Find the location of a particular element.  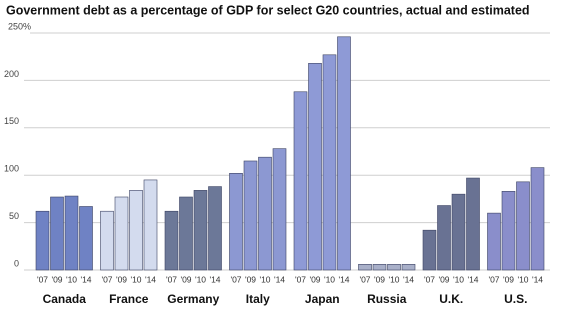

group-label: Italy is located at coordinates (258, 299).